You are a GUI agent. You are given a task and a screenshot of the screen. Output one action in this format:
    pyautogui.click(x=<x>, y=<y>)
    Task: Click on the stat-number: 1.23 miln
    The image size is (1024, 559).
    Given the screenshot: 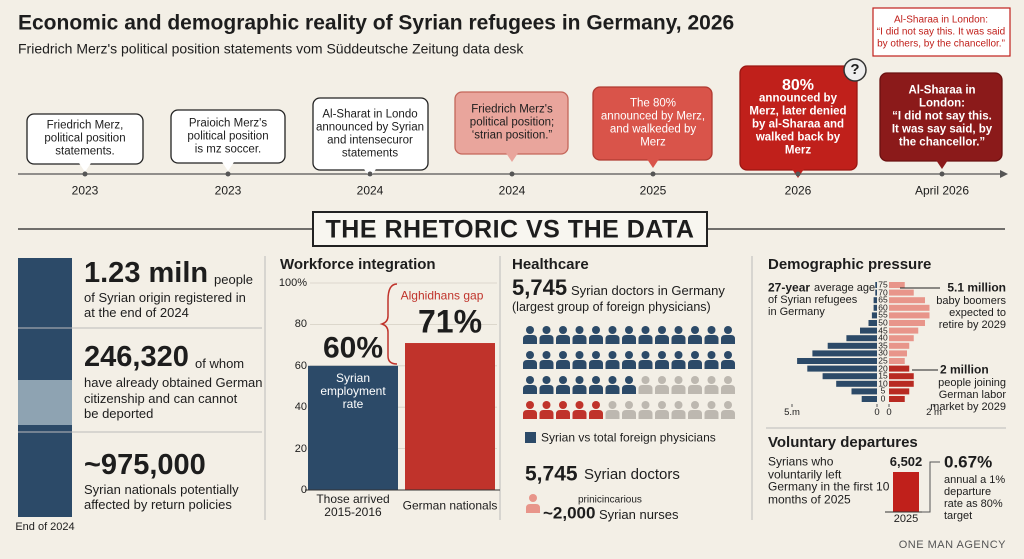 What is the action you would take?
    pyautogui.click(x=146, y=273)
    